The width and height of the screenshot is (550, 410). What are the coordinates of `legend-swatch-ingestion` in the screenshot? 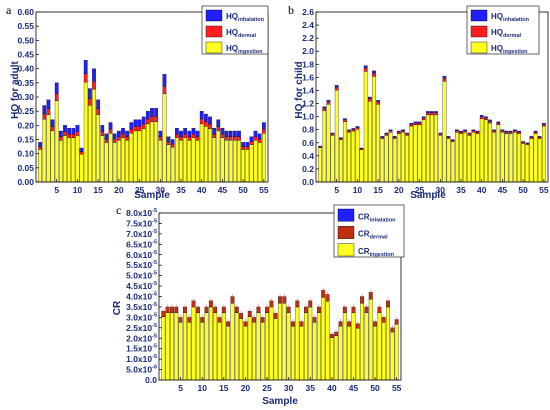 It's located at (479, 47).